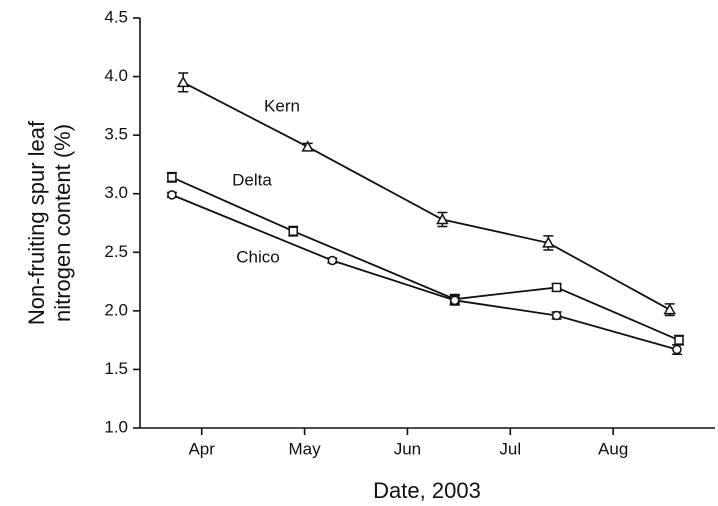  I want to click on x-axis-title: Date, 2003, so click(427, 490).